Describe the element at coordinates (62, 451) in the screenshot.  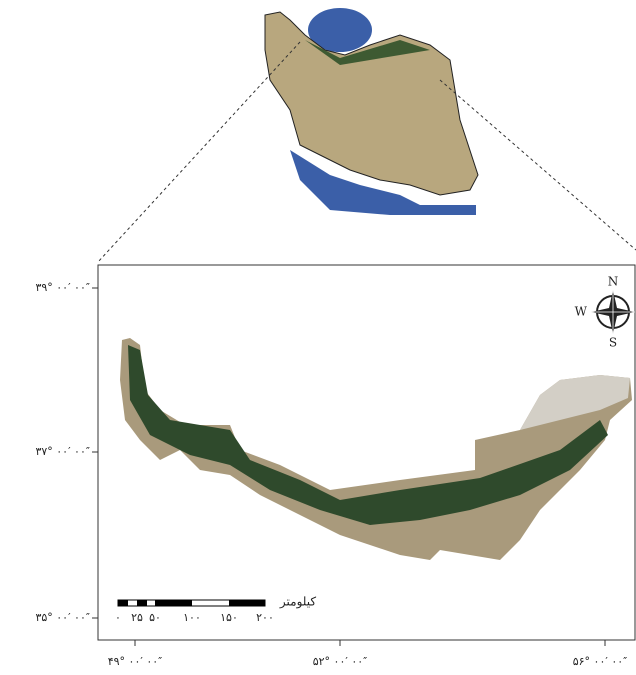
I see `latitude-label: ۳۷° ۰۰′ ۰۰″` at that location.